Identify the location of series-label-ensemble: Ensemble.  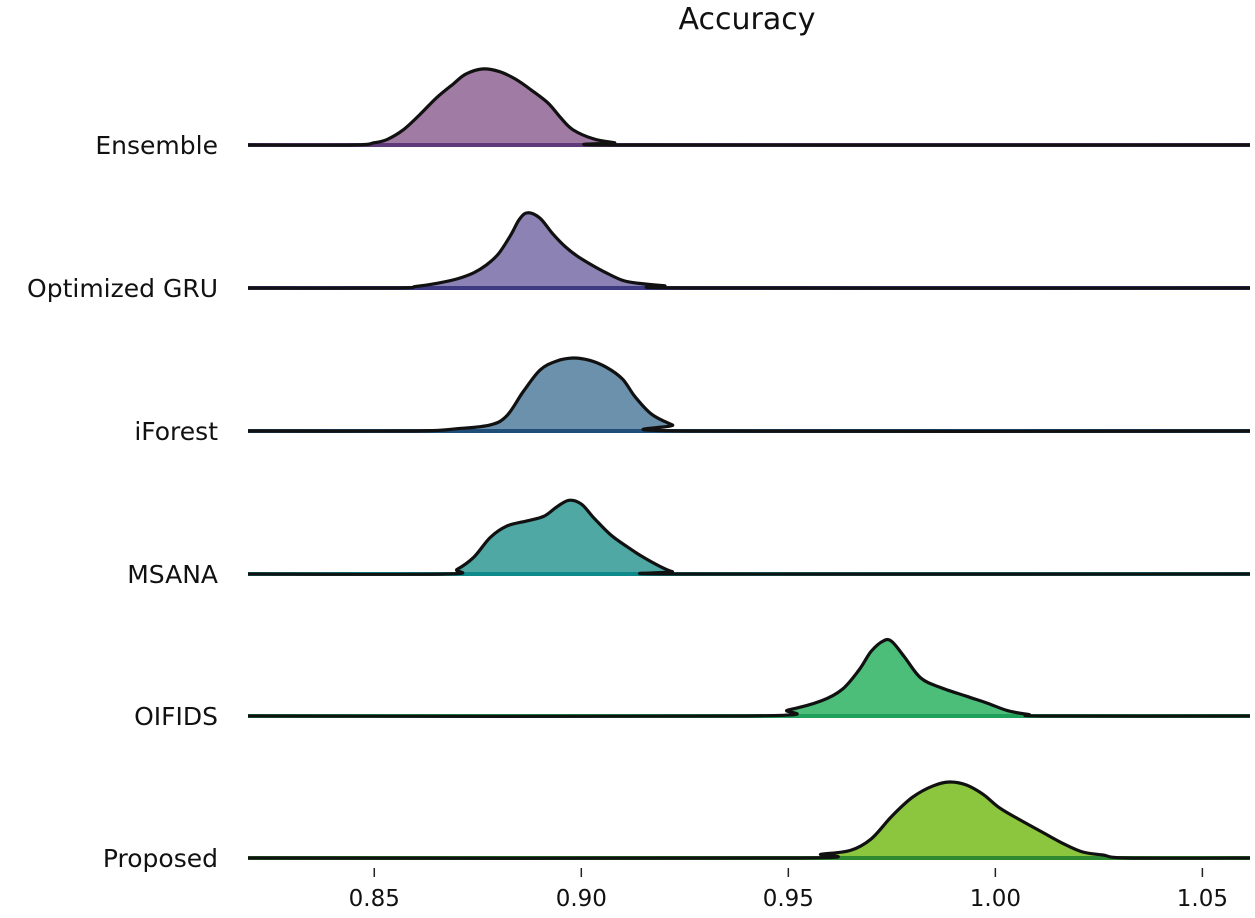
(156, 145).